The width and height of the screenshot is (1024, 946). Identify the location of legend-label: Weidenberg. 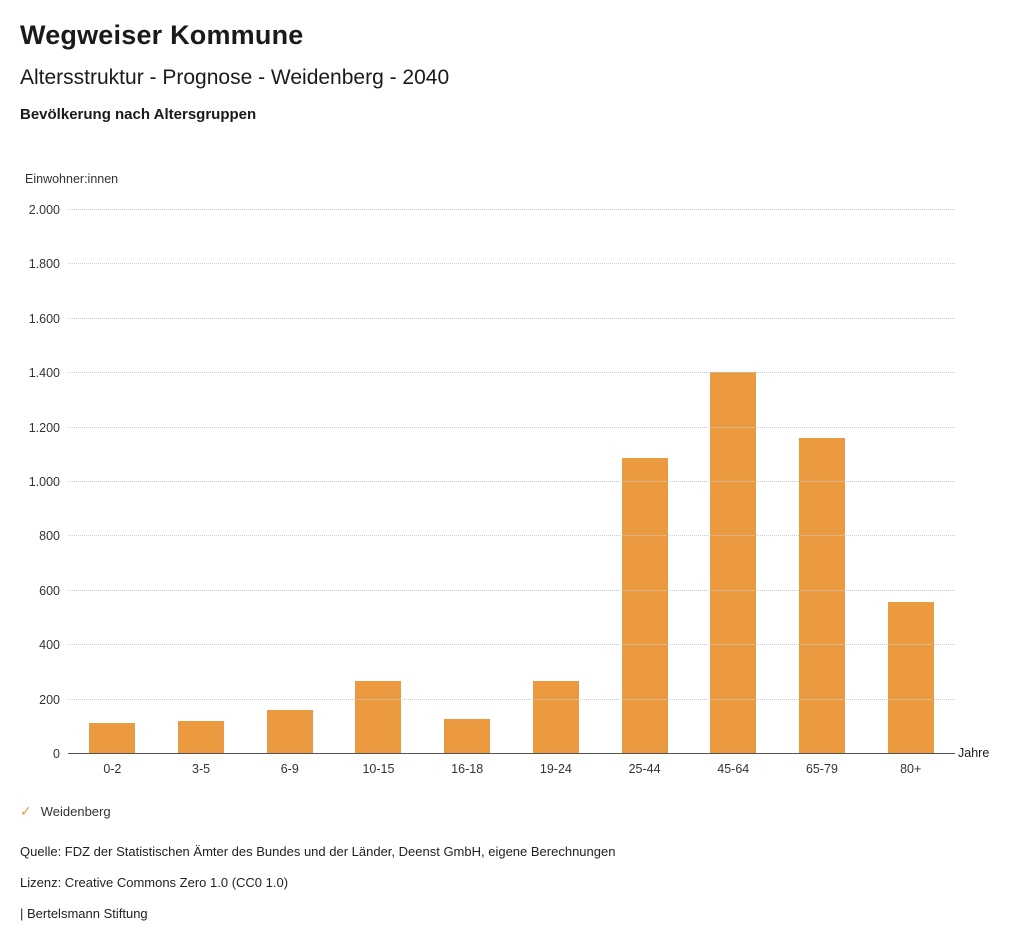
(75, 811).